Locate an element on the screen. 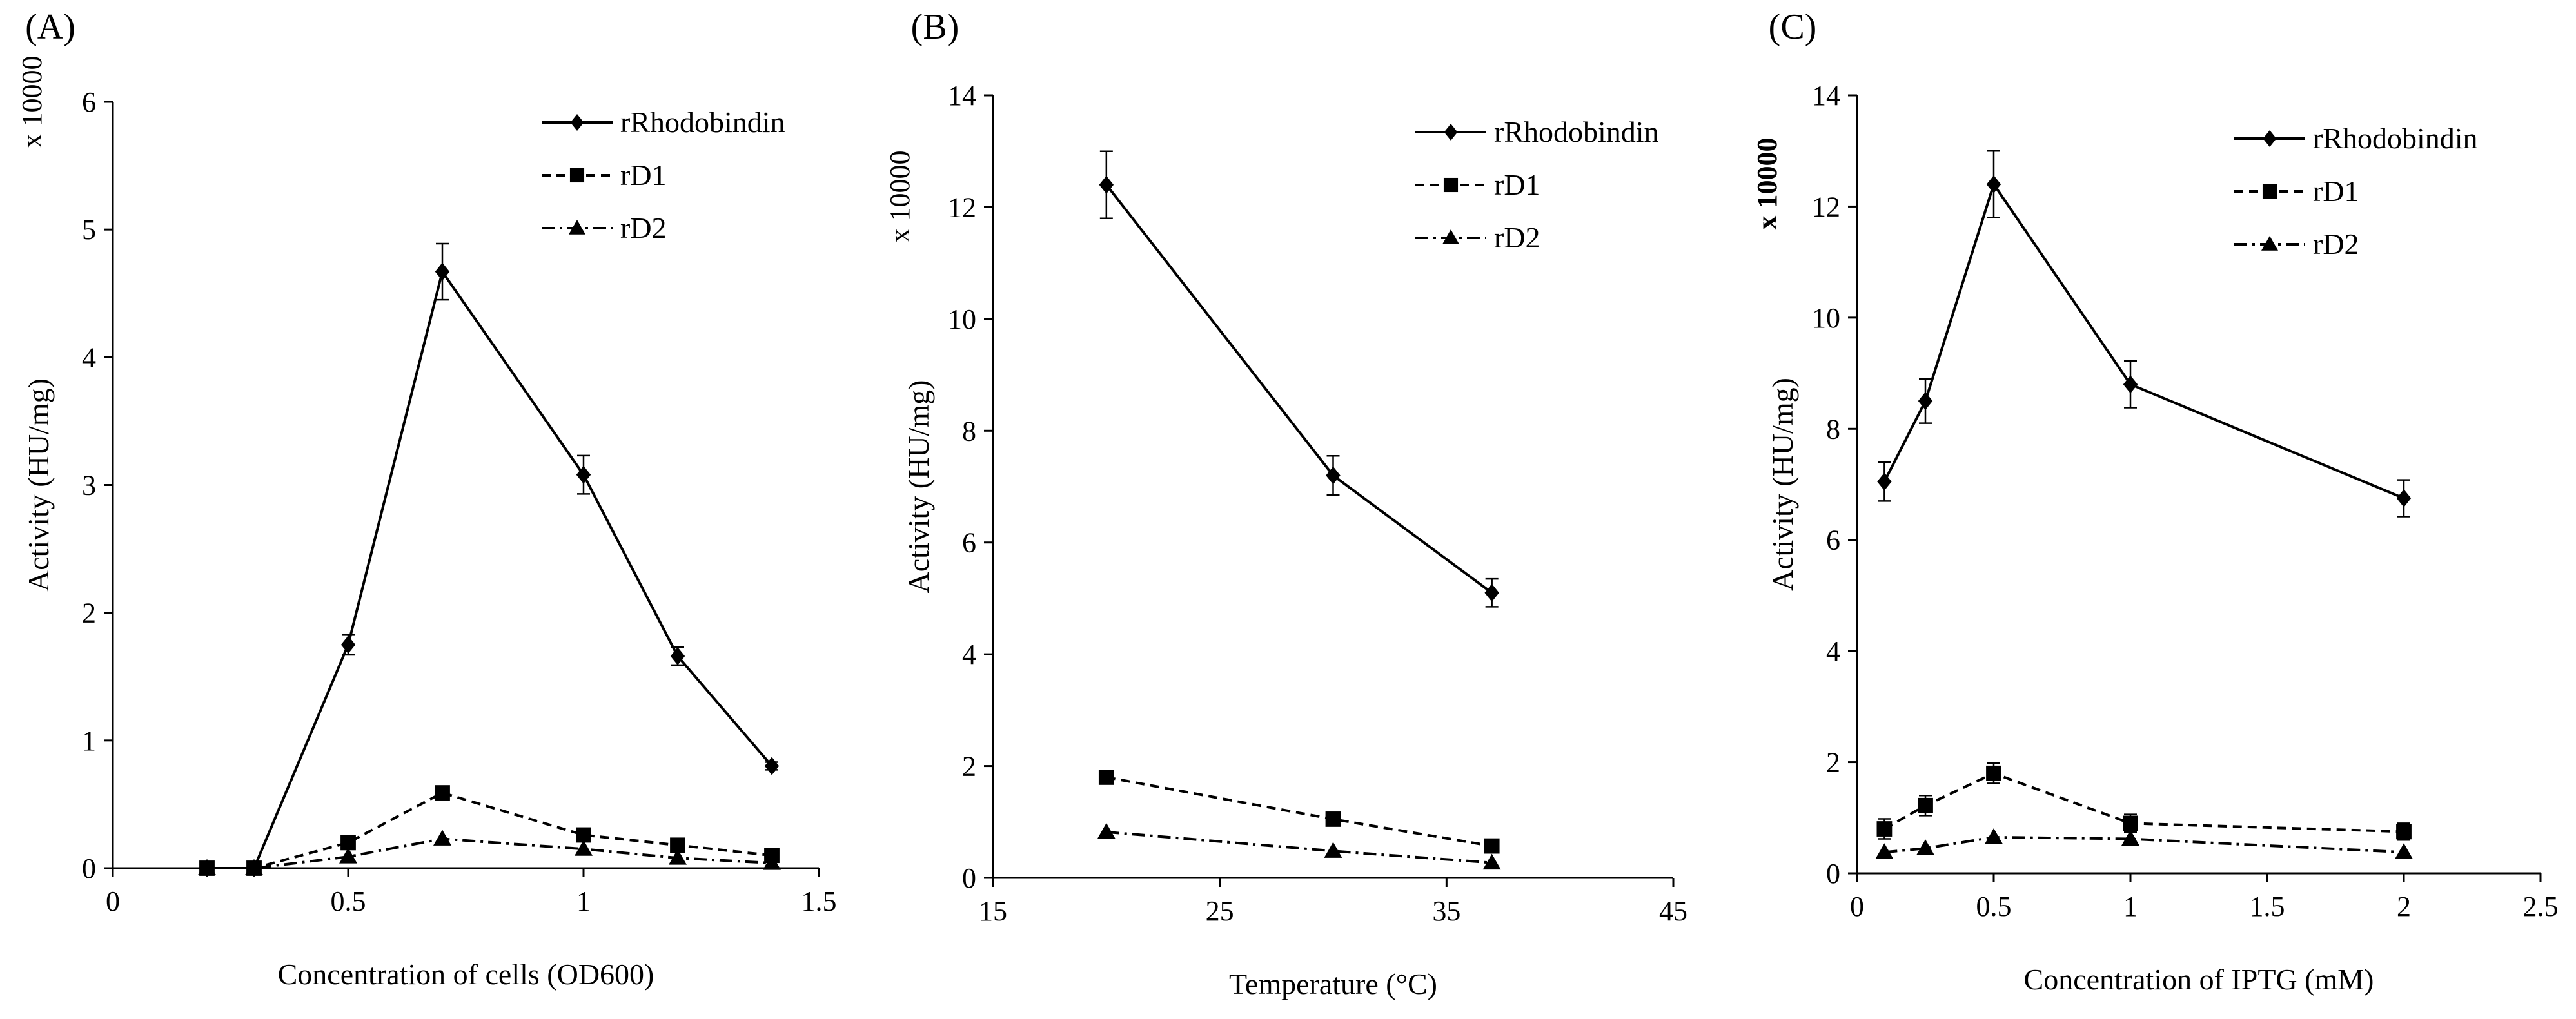  x-tick-label: 1.5 is located at coordinates (819, 901).